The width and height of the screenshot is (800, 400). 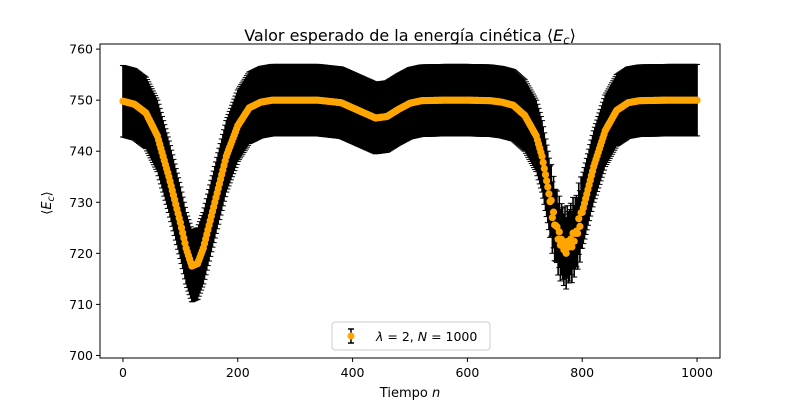 What do you see at coordinates (238, 372) in the screenshot?
I see `x-tick-label: 200` at bounding box center [238, 372].